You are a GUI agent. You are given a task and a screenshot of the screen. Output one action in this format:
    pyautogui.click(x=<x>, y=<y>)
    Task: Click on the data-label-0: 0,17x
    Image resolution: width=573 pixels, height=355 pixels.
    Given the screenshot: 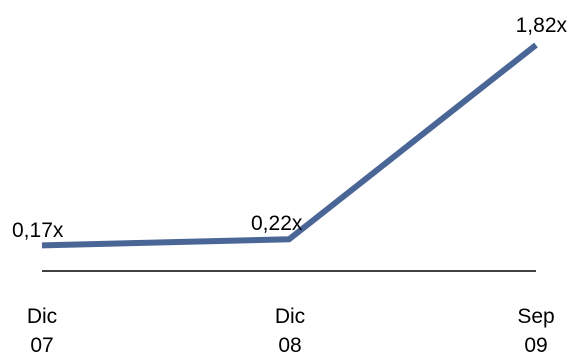 What is the action you would take?
    pyautogui.click(x=38, y=230)
    